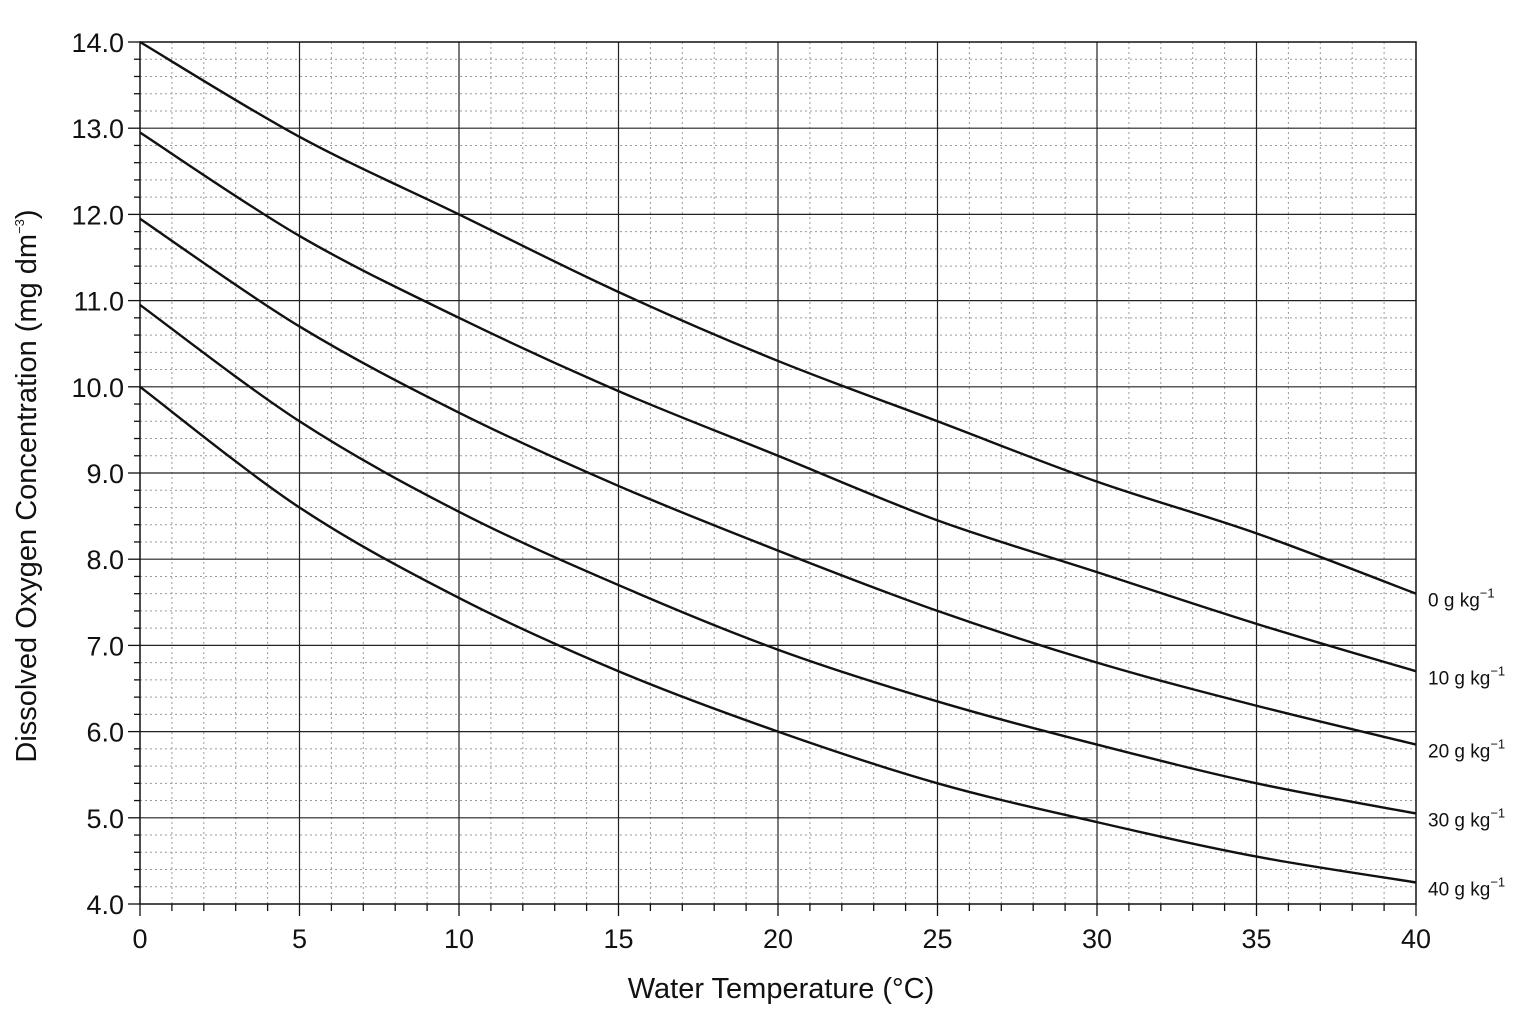 The height and width of the screenshot is (1024, 1536). I want to click on x-tick-label: 0, so click(139, 939).